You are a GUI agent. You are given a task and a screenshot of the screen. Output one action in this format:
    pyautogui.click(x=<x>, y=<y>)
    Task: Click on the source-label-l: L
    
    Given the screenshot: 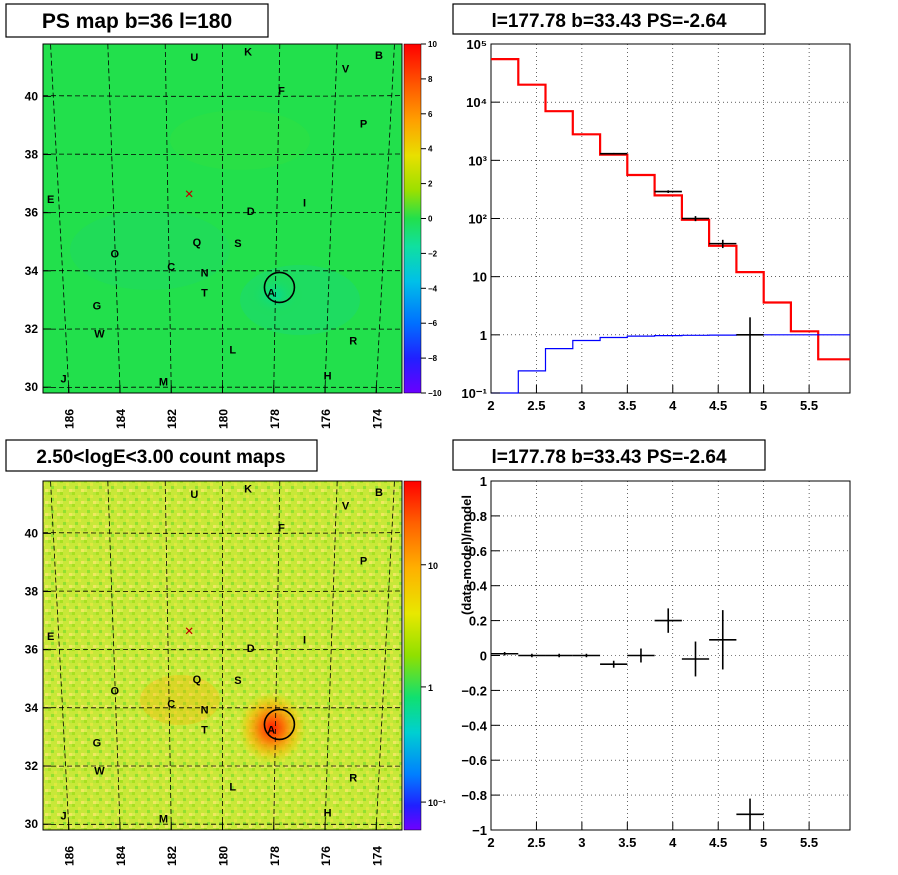 What is the action you would take?
    pyautogui.click(x=232, y=350)
    